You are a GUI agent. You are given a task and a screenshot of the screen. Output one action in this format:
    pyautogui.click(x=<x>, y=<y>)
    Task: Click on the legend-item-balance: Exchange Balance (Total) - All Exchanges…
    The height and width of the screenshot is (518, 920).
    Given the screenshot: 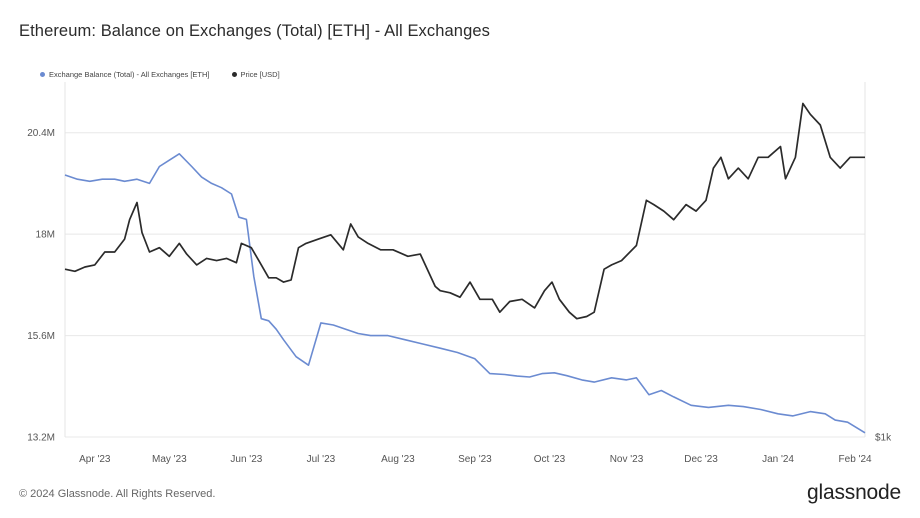 What is the action you would take?
    pyautogui.click(x=125, y=74)
    